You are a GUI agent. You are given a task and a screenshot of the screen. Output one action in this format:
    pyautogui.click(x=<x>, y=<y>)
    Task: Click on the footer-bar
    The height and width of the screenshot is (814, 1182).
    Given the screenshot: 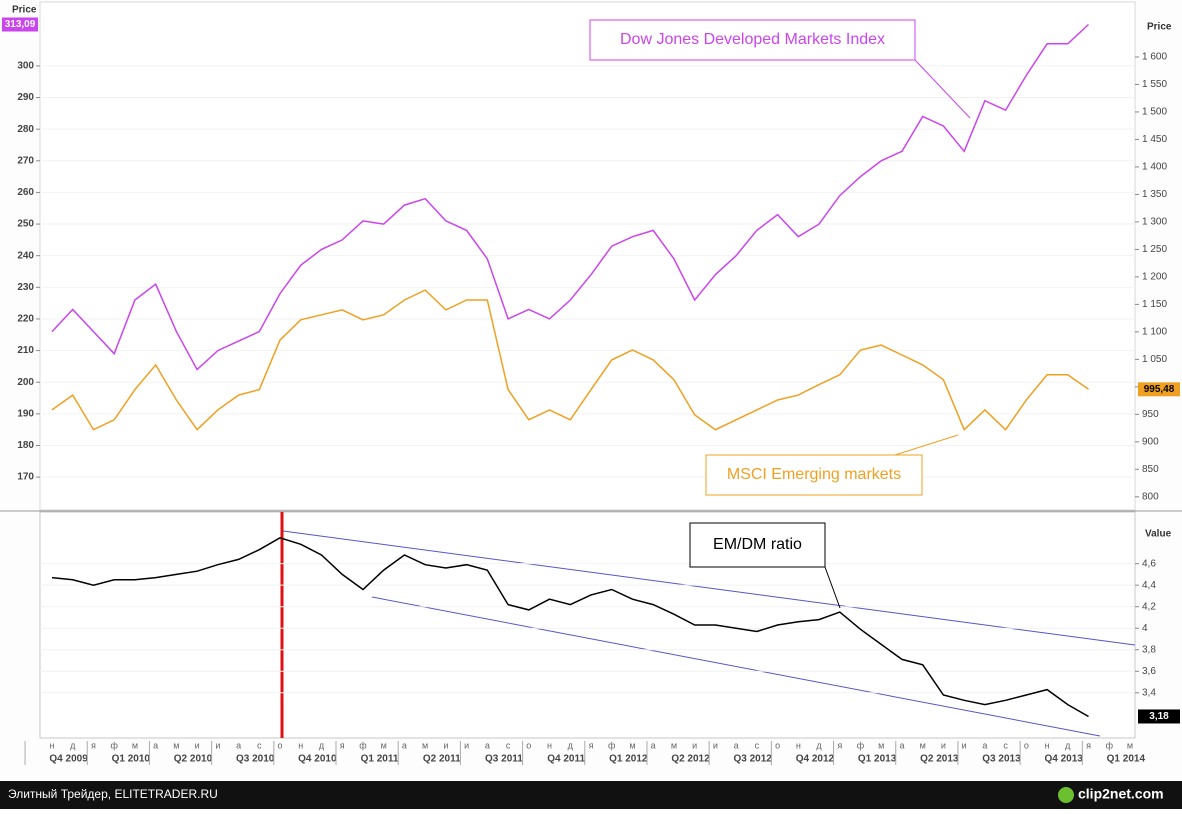 What is the action you would take?
    pyautogui.click(x=591, y=795)
    